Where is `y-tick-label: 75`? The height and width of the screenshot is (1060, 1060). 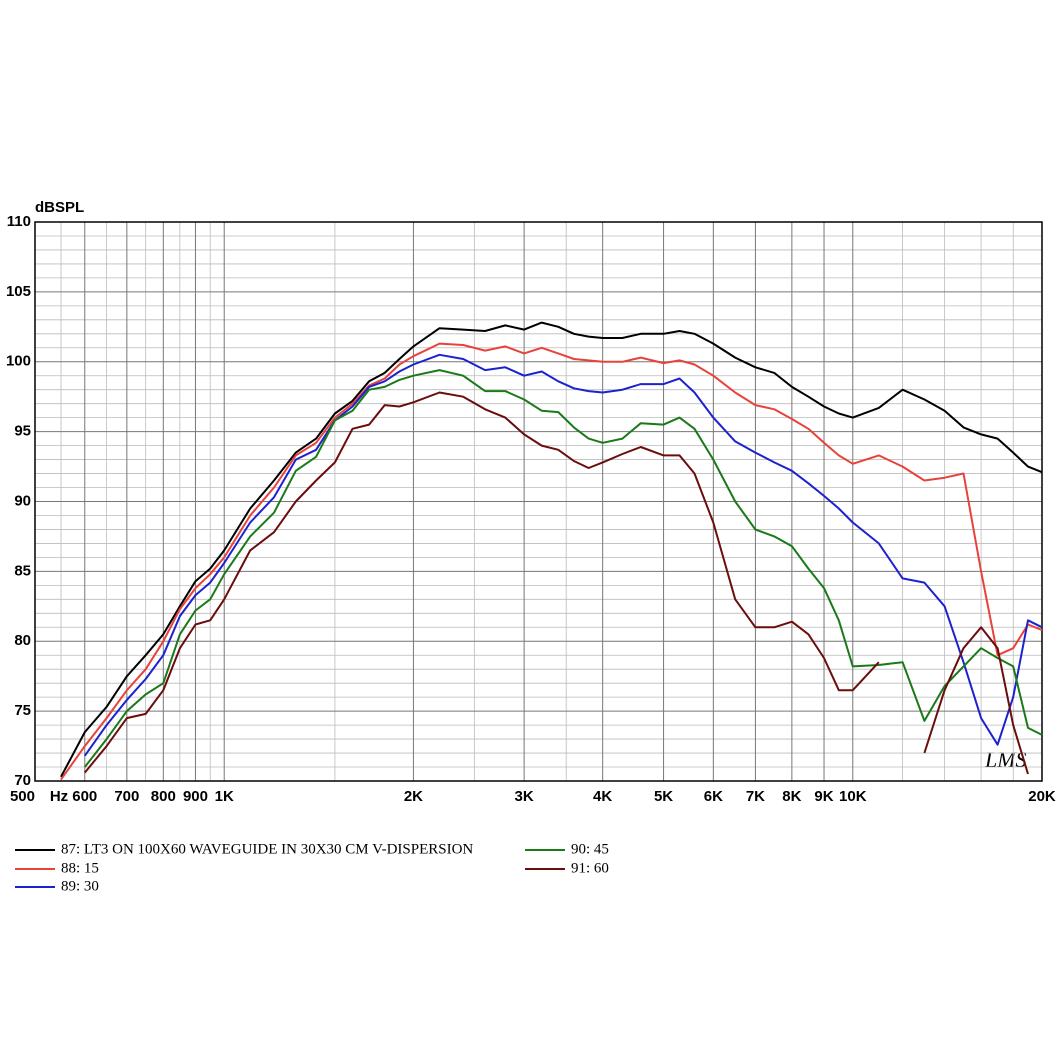 y-tick-label: 75 is located at coordinates (22, 710).